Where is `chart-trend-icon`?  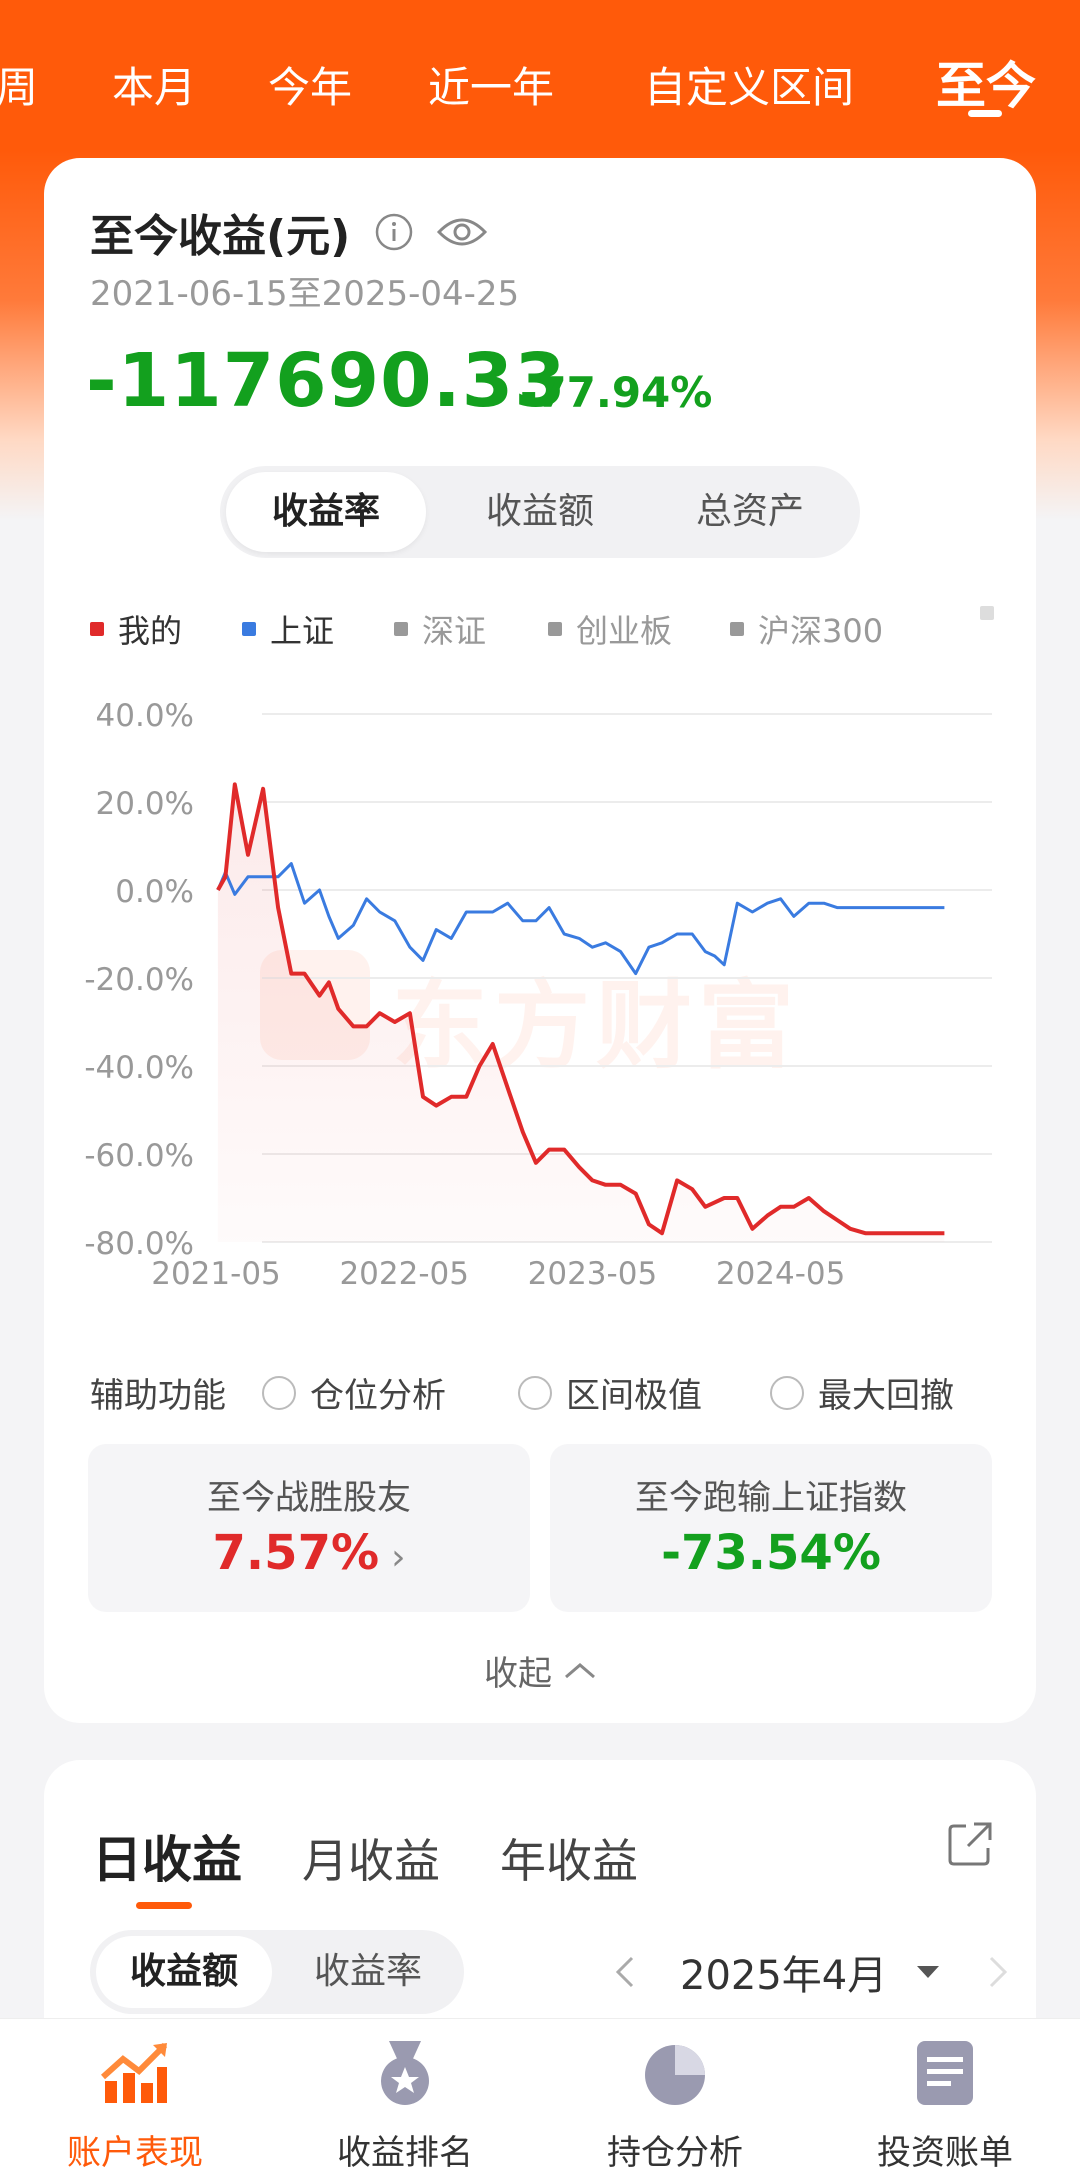 chart-trend-icon is located at coordinates (134, 2072).